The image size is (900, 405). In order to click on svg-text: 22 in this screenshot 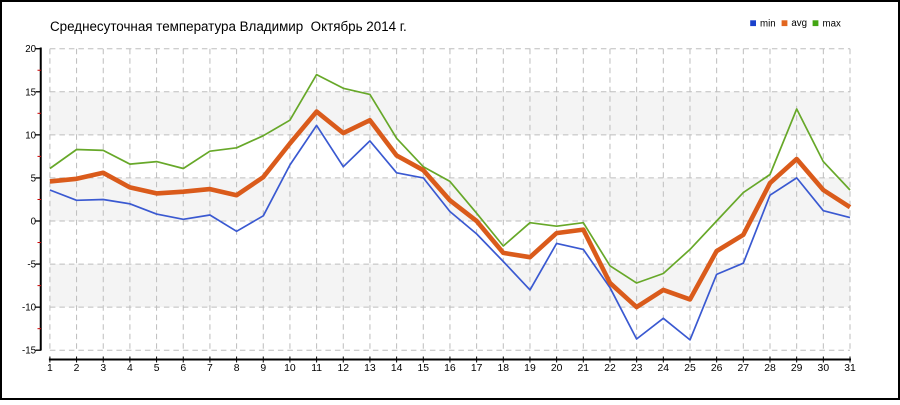, I will do `click(610, 368)`.